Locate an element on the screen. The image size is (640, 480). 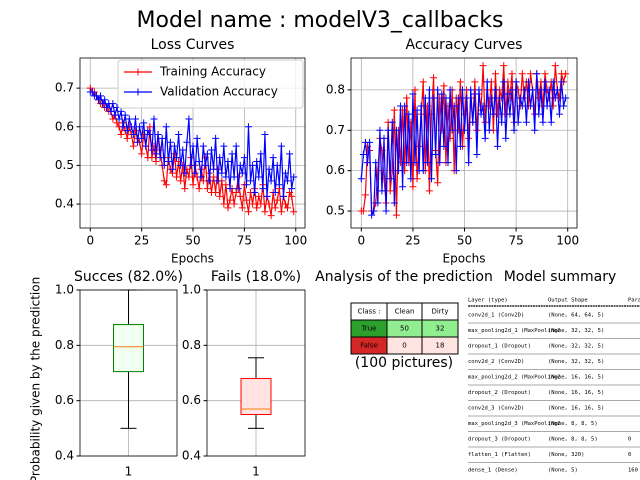
summary-cell: 0 is located at coordinates (629, 455).